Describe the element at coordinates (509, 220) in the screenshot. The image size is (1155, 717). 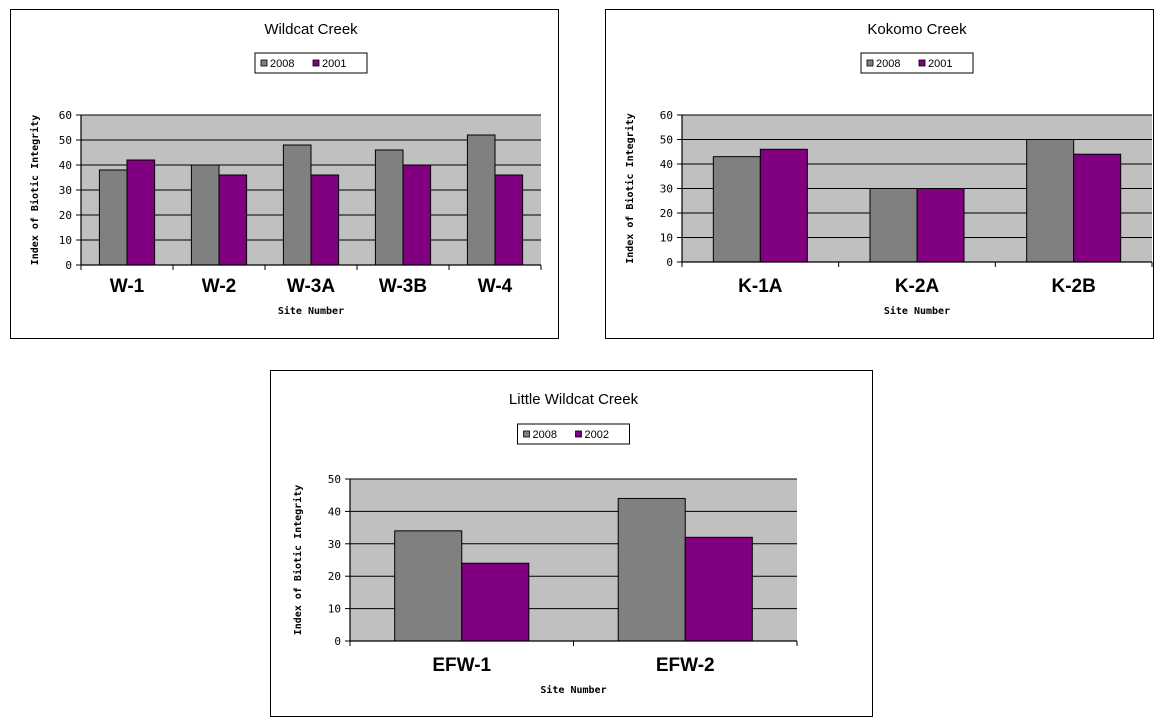
I see `bar-w-4-2001` at that location.